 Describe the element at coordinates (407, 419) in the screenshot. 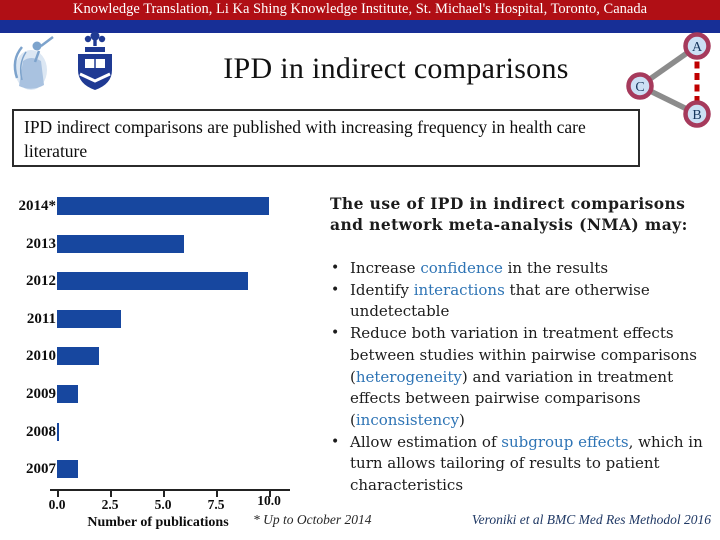

I see `keyword-highlight: inconsistency` at that location.